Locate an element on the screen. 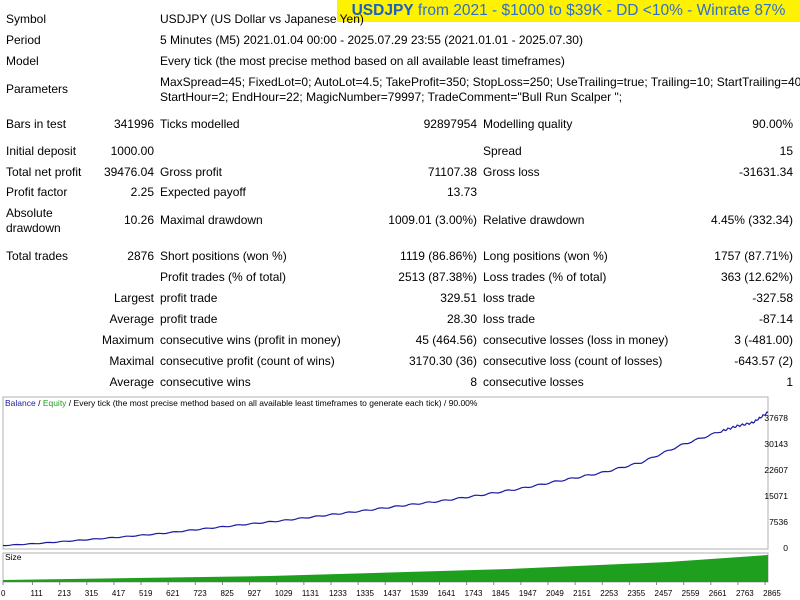 The image size is (800, 600). maxl-loss-label: consecutive loss (count of losses) is located at coordinates (573, 361).